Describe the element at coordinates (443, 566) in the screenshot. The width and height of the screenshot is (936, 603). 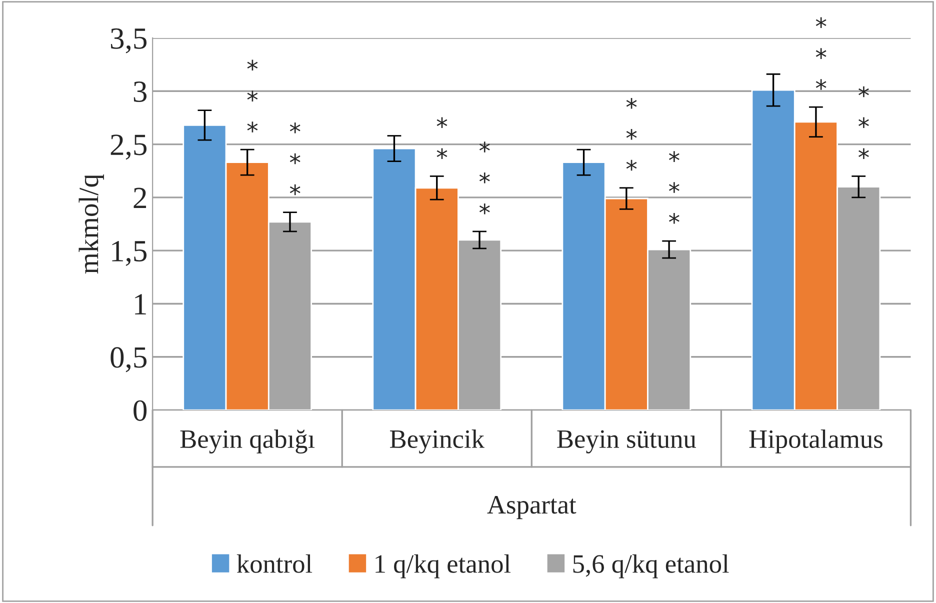
I see `legend-label: 1 q/kq etanol` at that location.